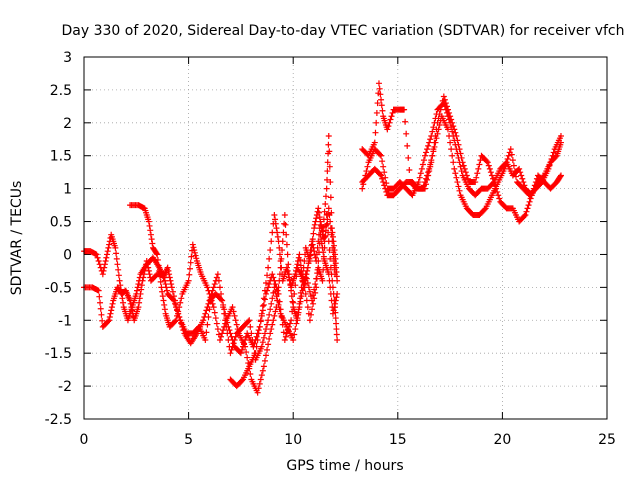 This screenshot has height=480, width=640. I want to click on x-tick-label: 20, so click(502, 440).